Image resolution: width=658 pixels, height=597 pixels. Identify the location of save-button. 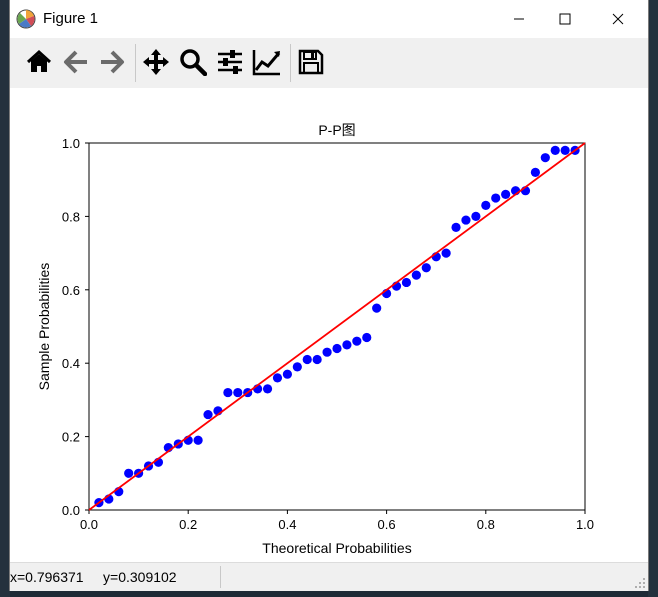
(311, 62).